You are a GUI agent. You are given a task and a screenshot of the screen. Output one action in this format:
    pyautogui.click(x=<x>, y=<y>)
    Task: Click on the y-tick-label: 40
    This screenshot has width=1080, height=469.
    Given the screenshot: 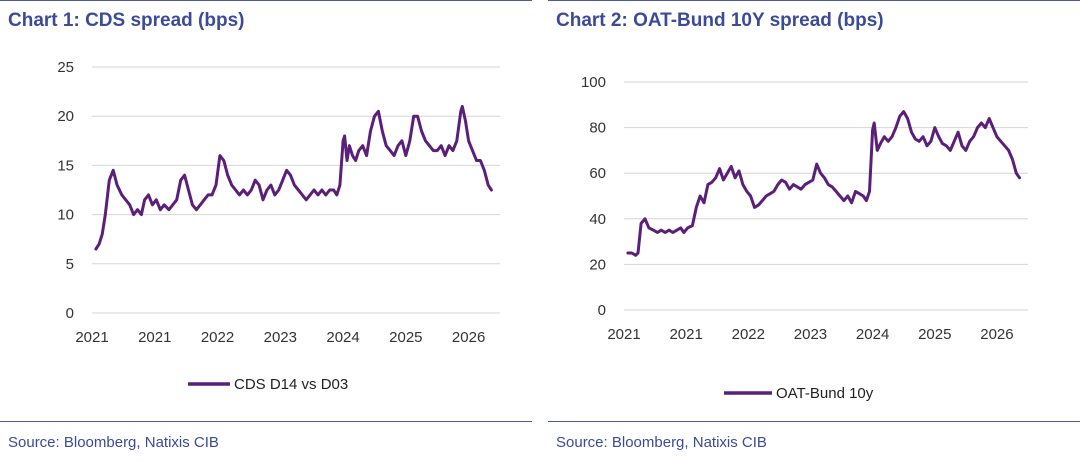 What is the action you would take?
    pyautogui.click(x=597, y=219)
    